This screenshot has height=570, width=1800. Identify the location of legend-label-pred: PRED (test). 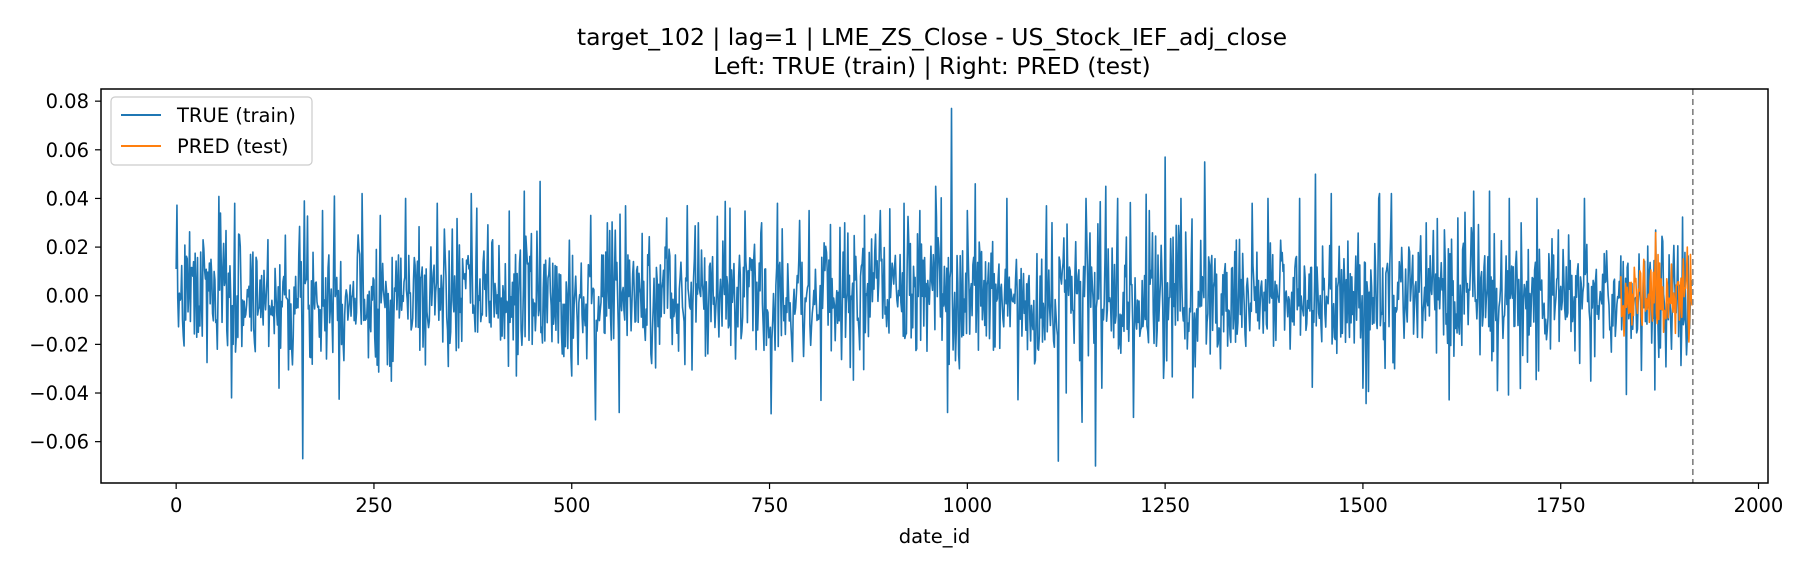
(233, 146).